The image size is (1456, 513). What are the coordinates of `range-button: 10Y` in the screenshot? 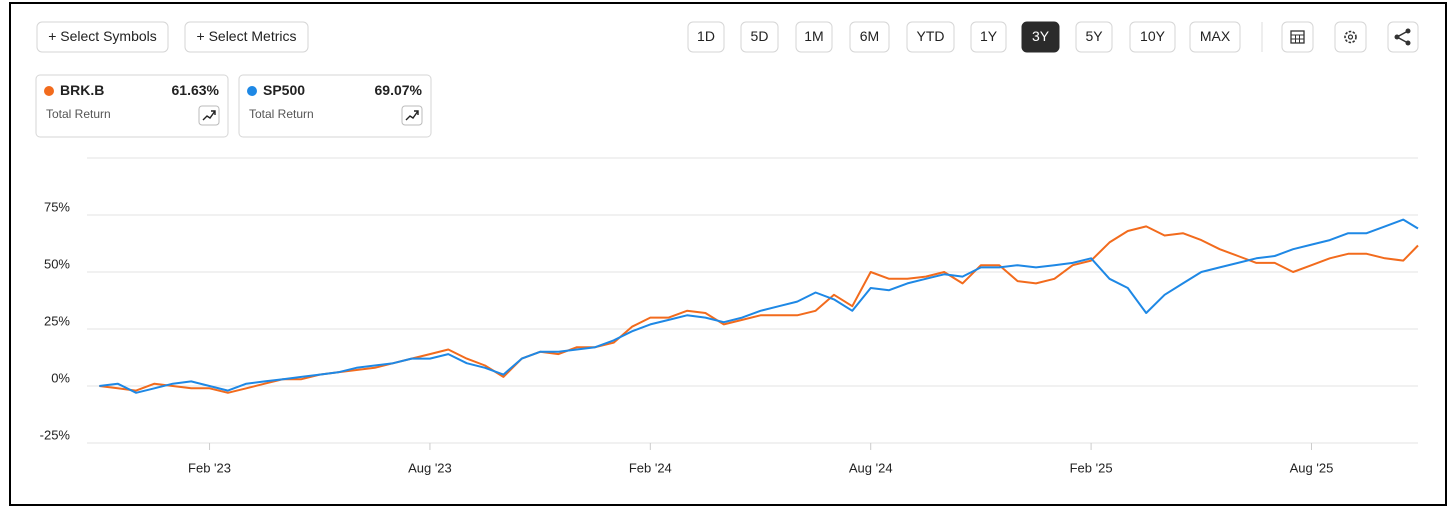 It's located at (1152, 37).